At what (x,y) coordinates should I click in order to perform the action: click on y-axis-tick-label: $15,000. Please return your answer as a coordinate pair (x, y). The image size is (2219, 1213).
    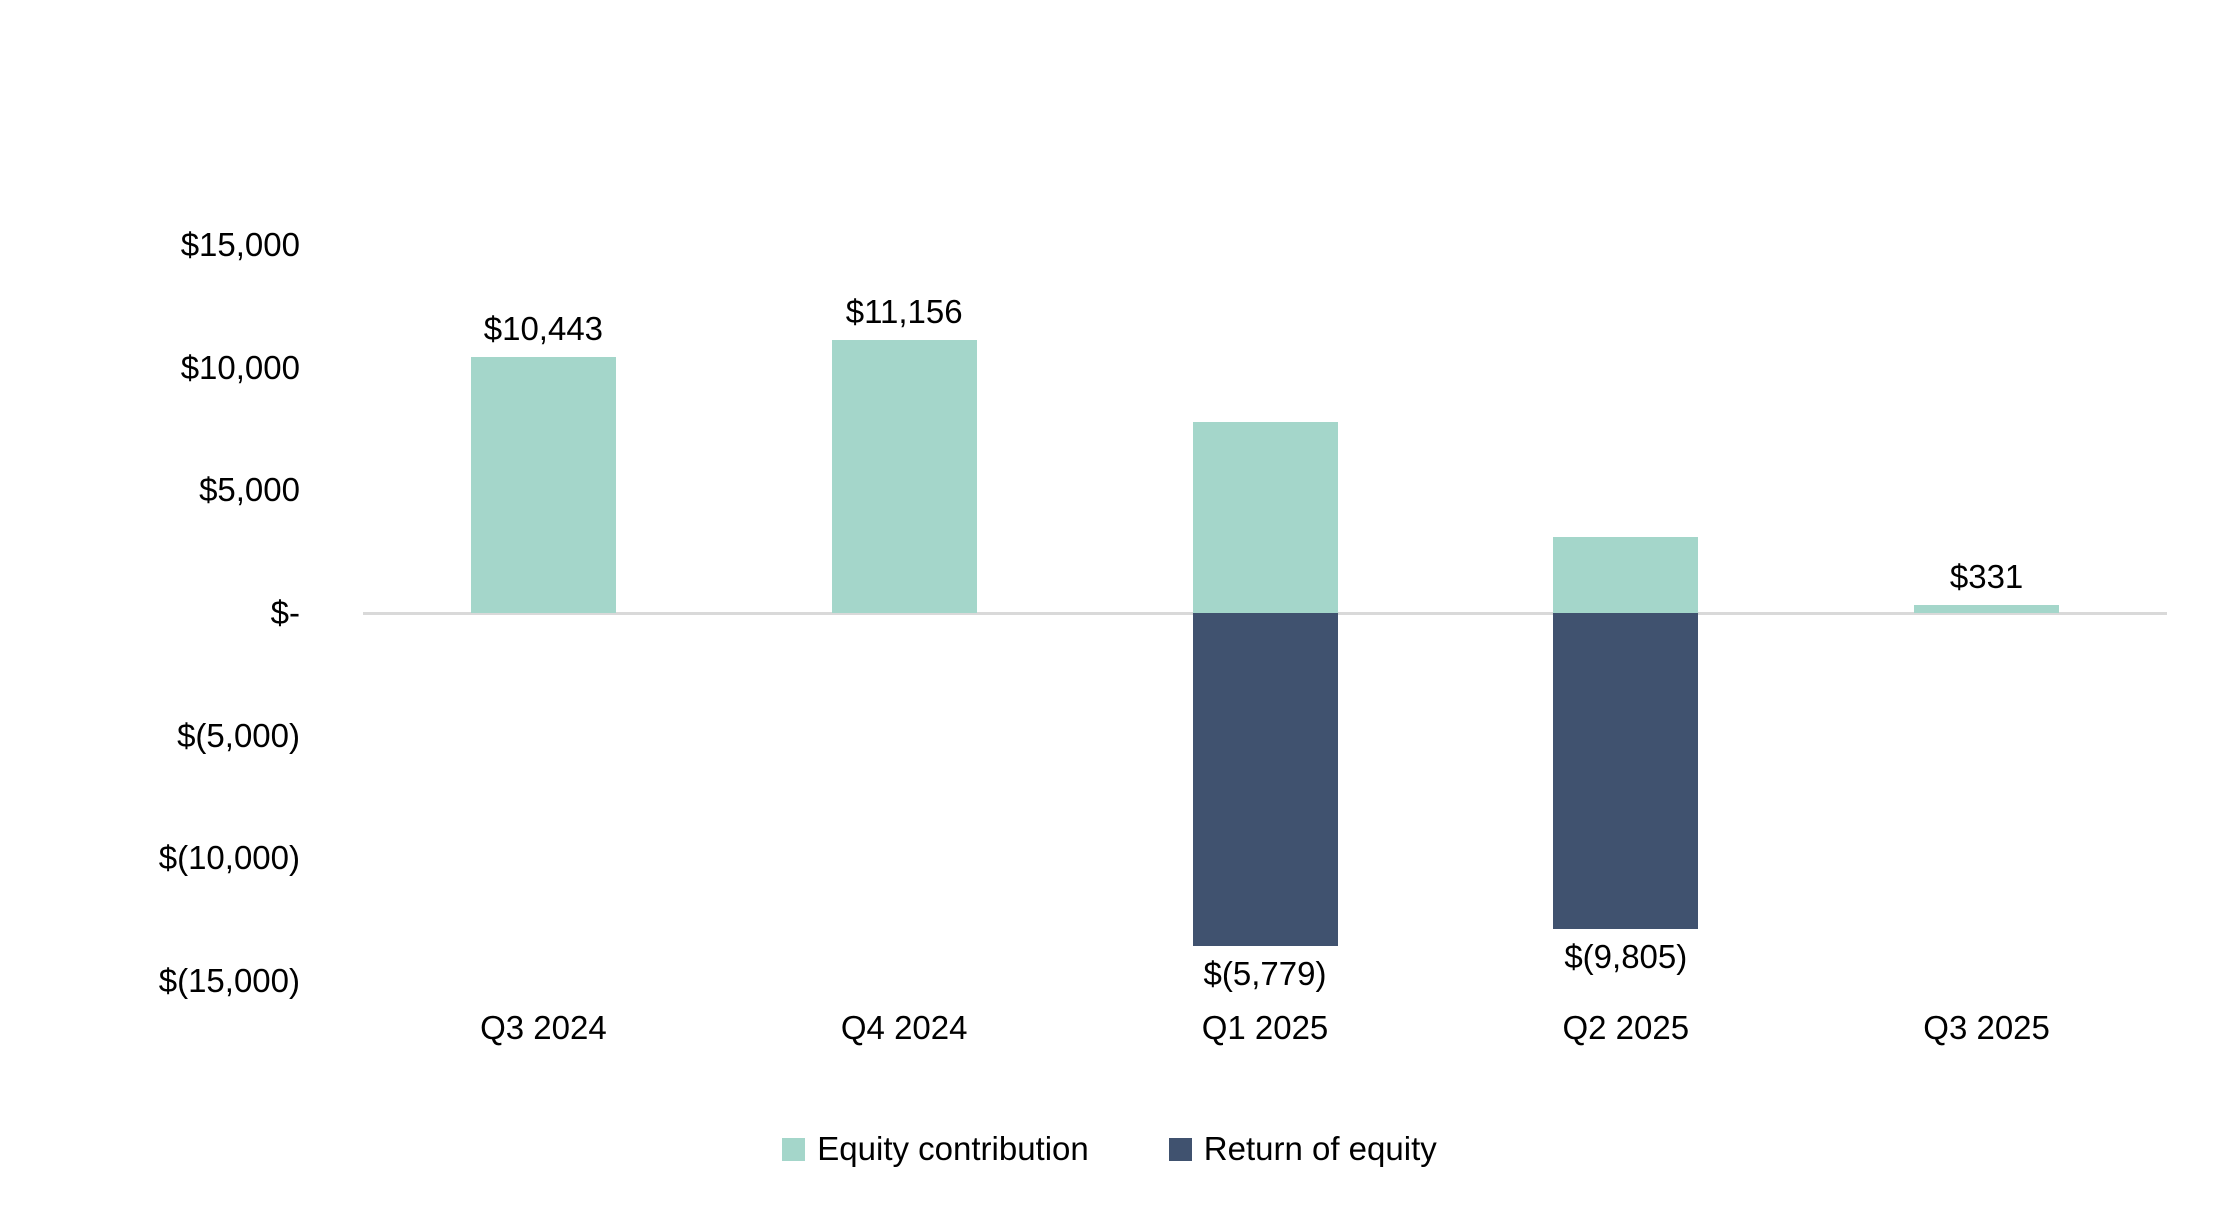
    Looking at the image, I should click on (240, 245).